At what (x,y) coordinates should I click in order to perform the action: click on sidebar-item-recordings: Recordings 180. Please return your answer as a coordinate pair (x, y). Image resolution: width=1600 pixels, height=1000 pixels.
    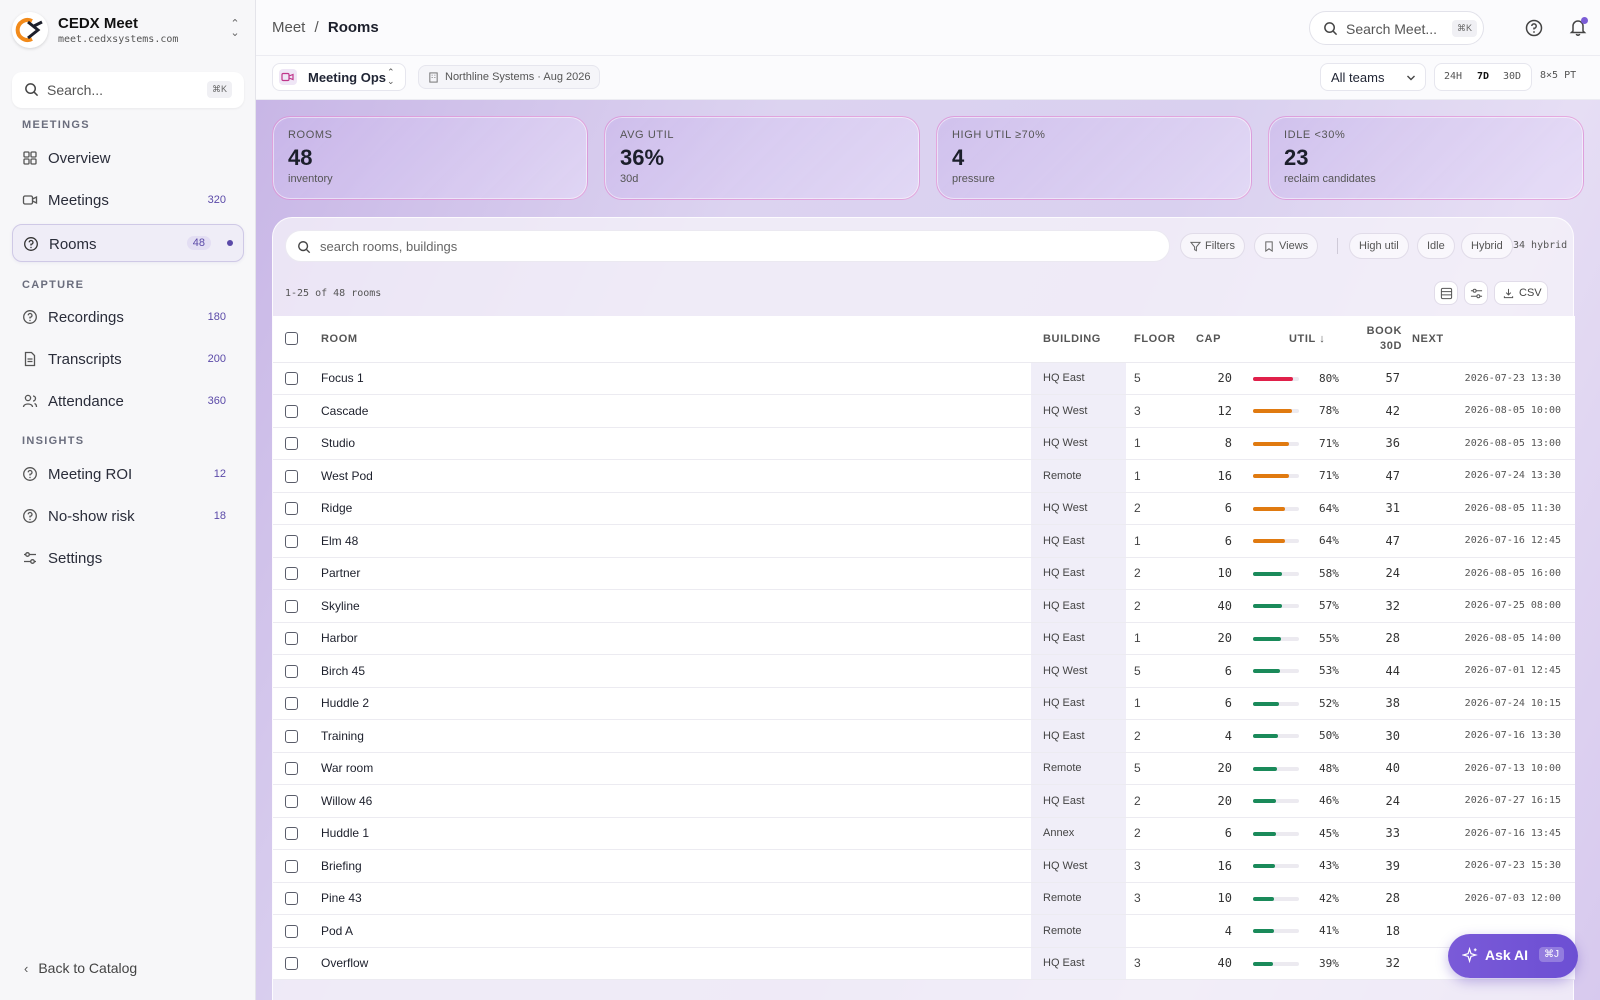
    Looking at the image, I should click on (128, 317).